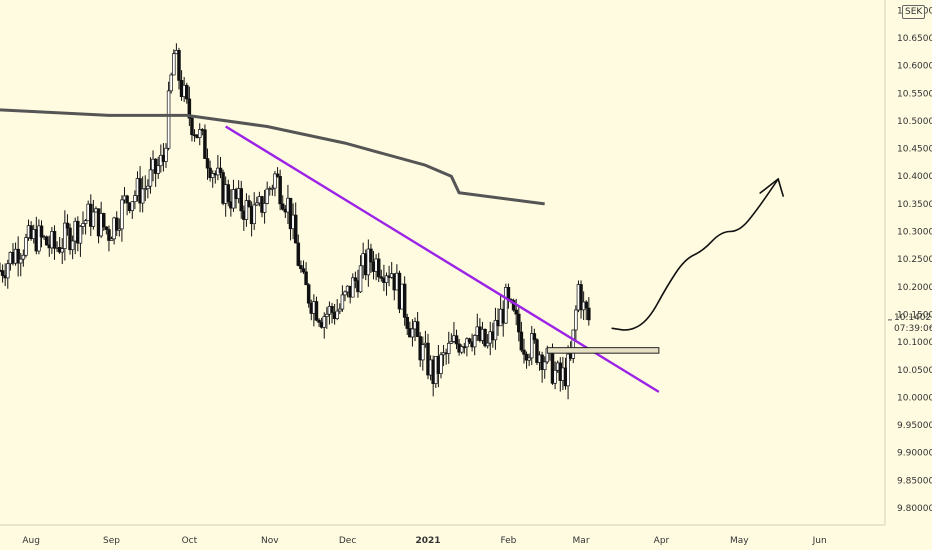  I want to click on countdown-value: 07:39:06, so click(913, 329).